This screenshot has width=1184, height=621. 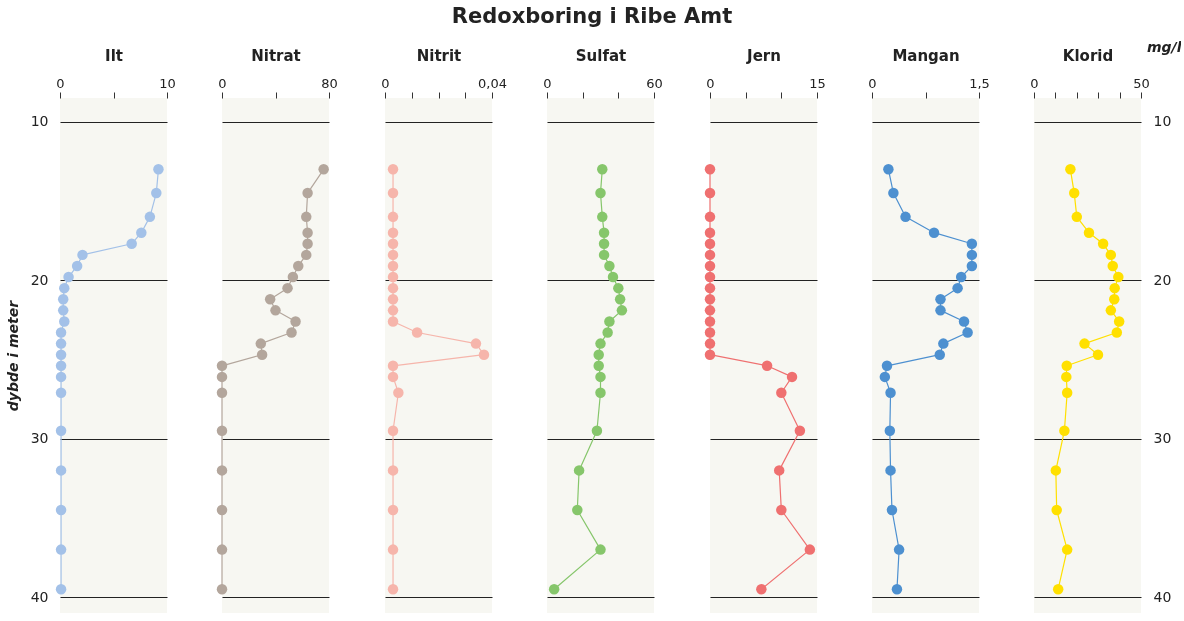 What do you see at coordinates (39, 438) in the screenshot?
I see `y-tick-label: 30` at bounding box center [39, 438].